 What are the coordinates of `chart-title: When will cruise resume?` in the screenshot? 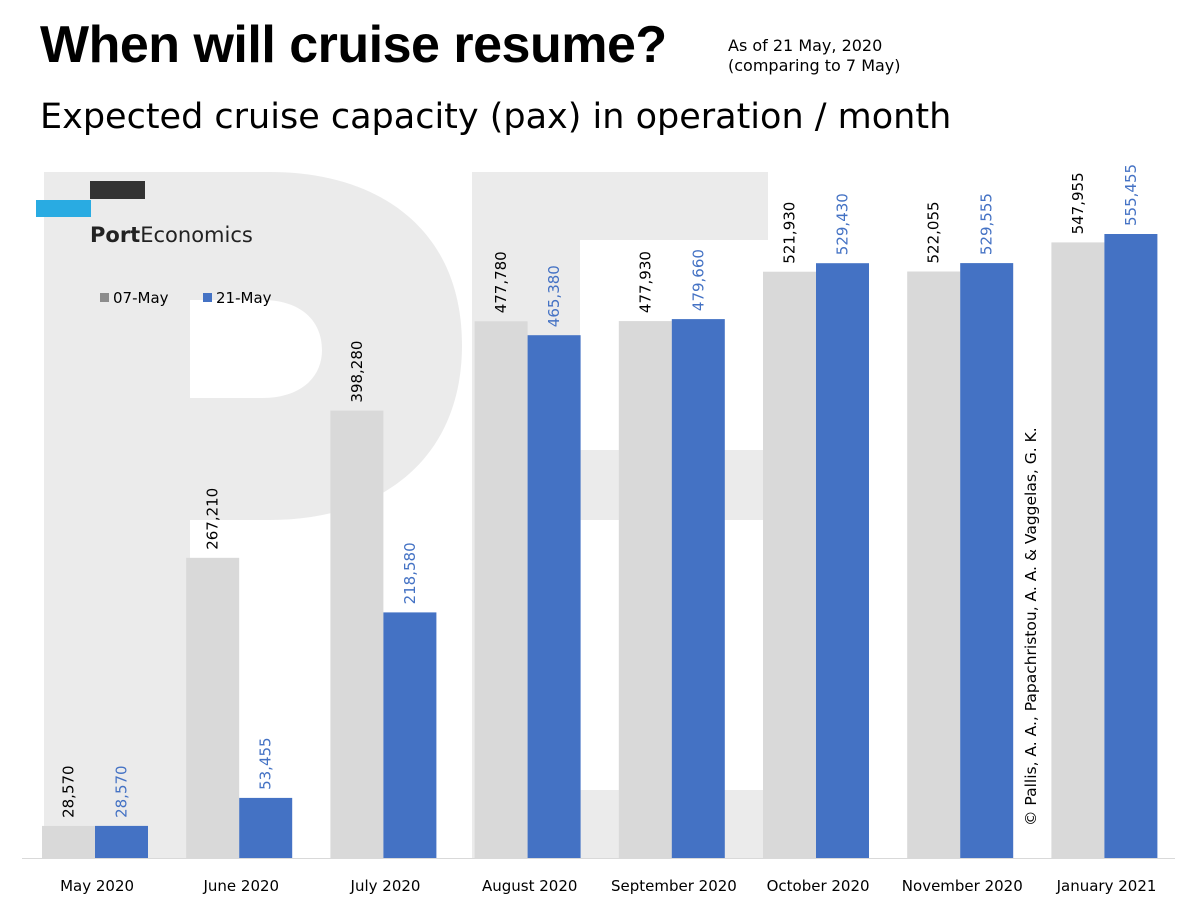 It's located at (353, 45).